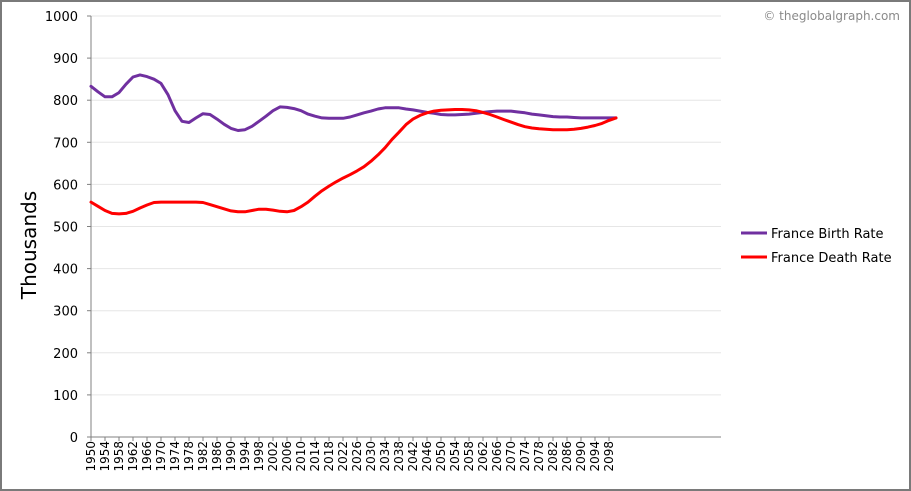 This screenshot has width=911, height=491. Describe the element at coordinates (245, 456) in the screenshot. I see `x-tick-label: 1994` at that location.